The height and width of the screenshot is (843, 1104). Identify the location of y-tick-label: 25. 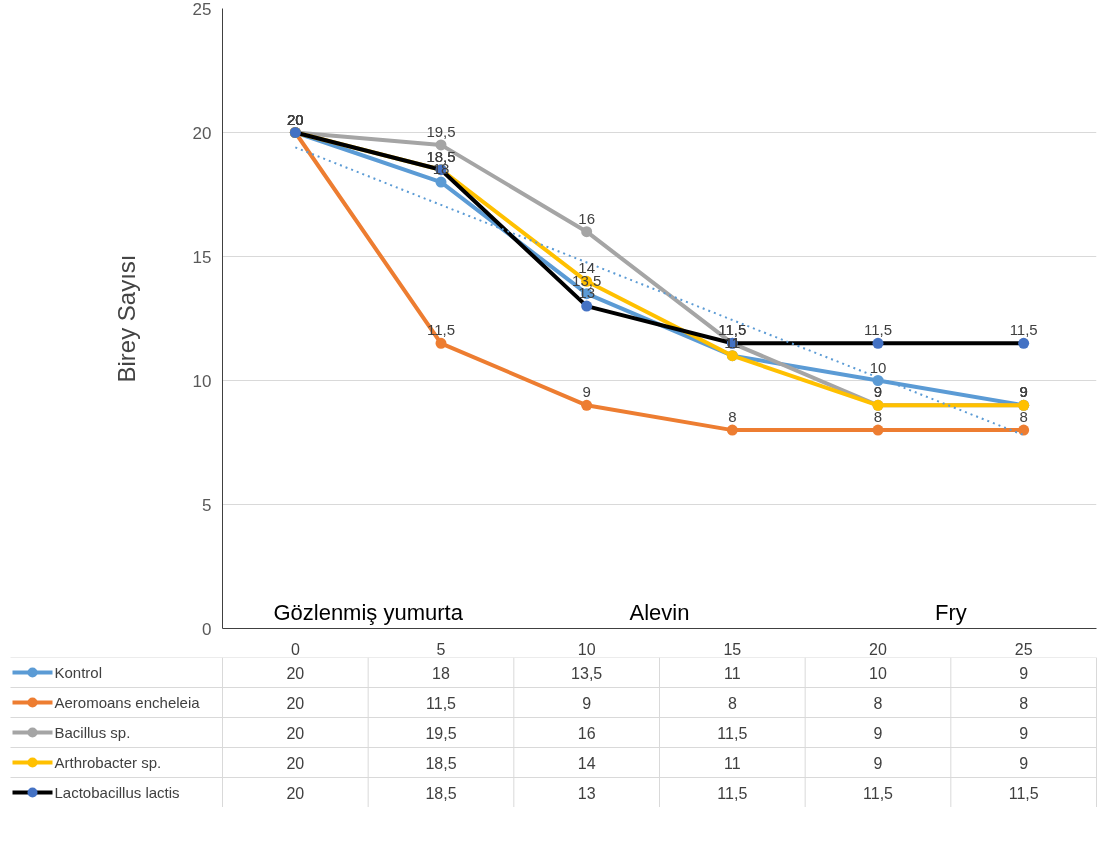
(202, 9).